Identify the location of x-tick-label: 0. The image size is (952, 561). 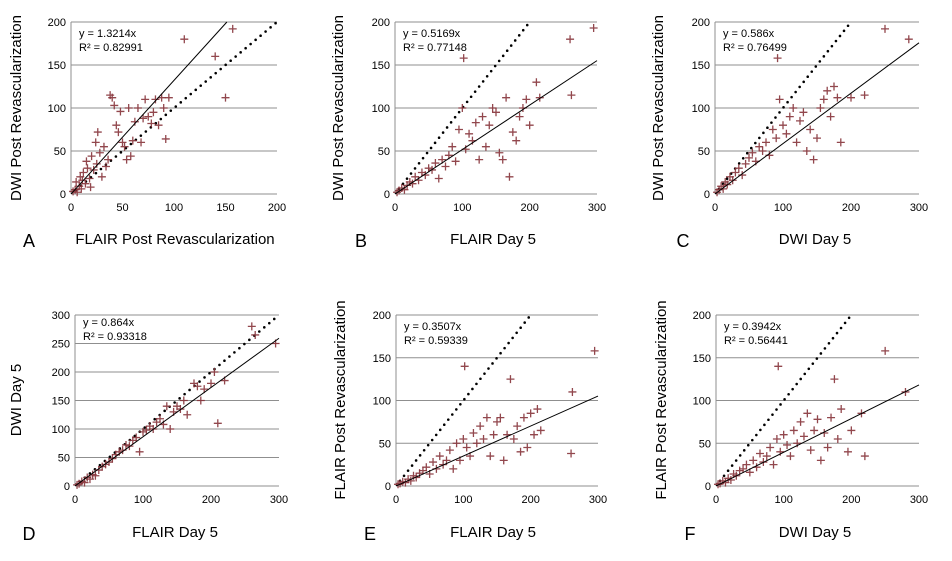
(395, 208).